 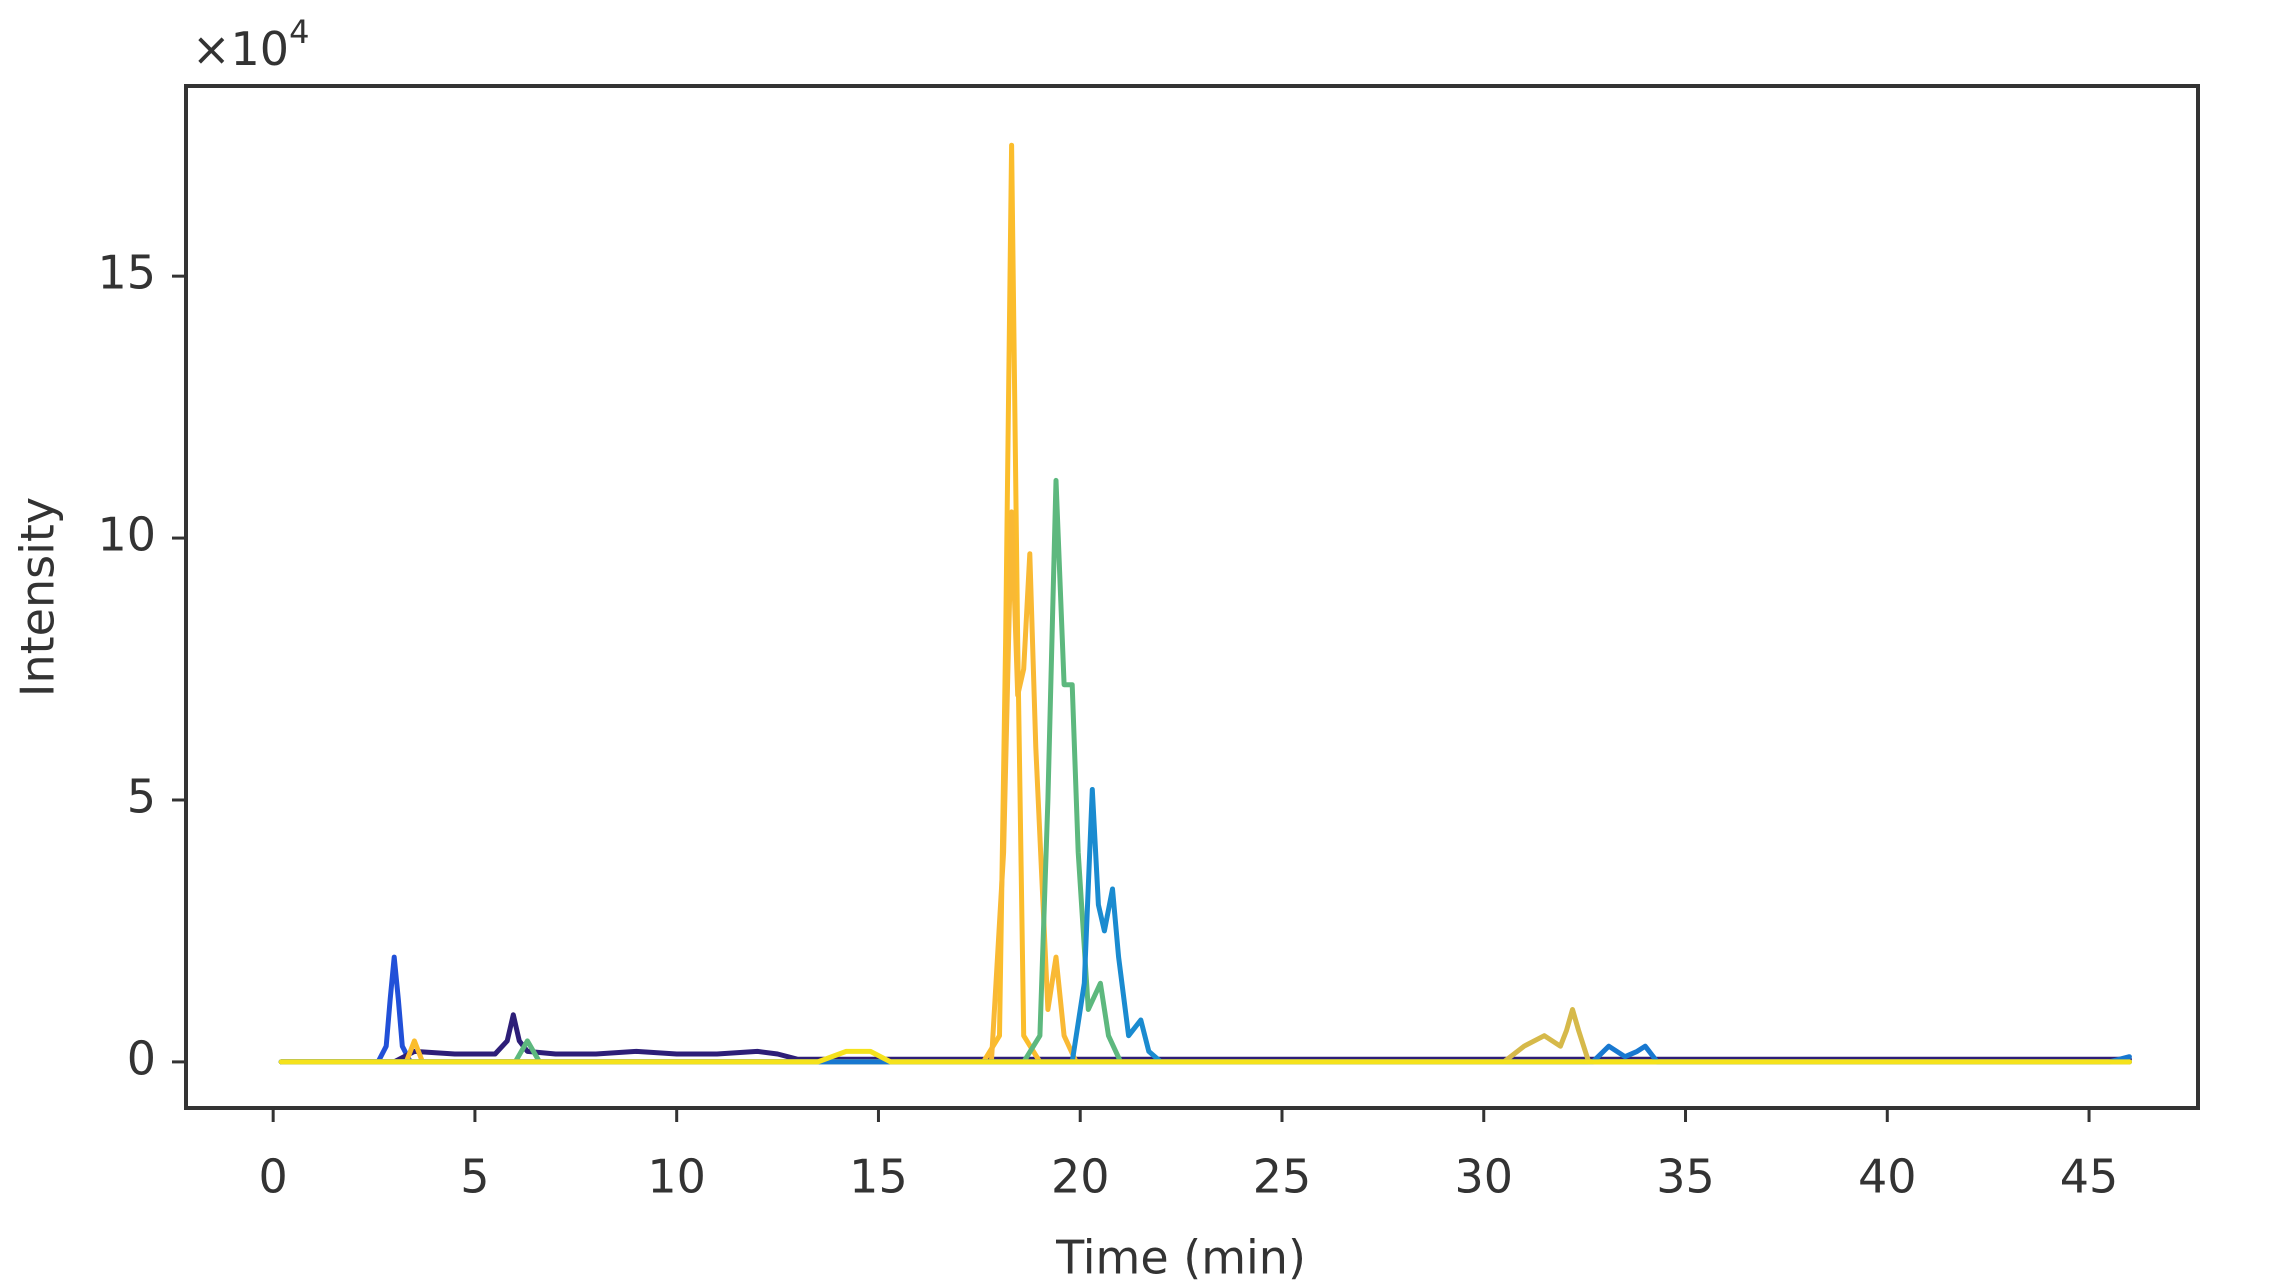 What do you see at coordinates (240, 49) in the screenshot?
I see `multiplier-base: ×10` at bounding box center [240, 49].